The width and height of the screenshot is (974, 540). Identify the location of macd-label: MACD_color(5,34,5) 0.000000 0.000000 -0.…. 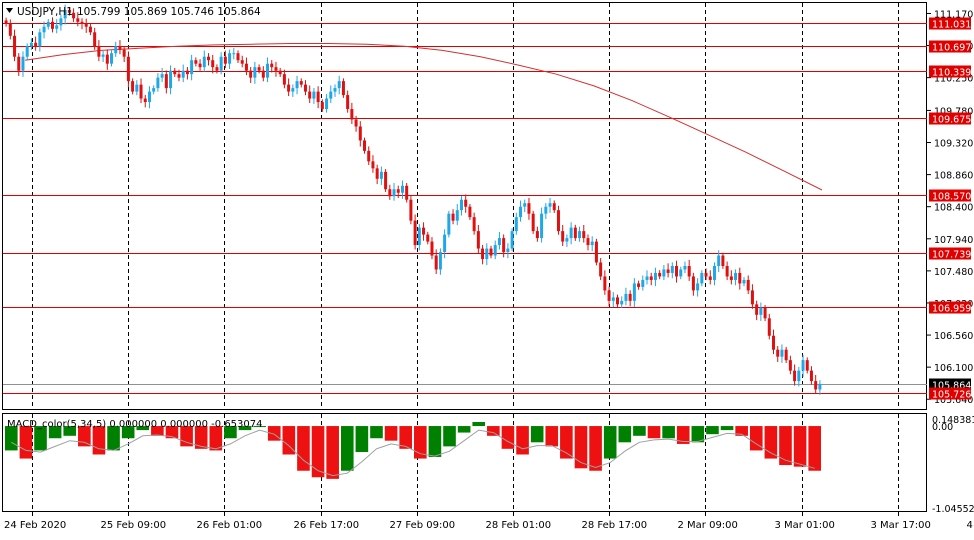
(135, 424).